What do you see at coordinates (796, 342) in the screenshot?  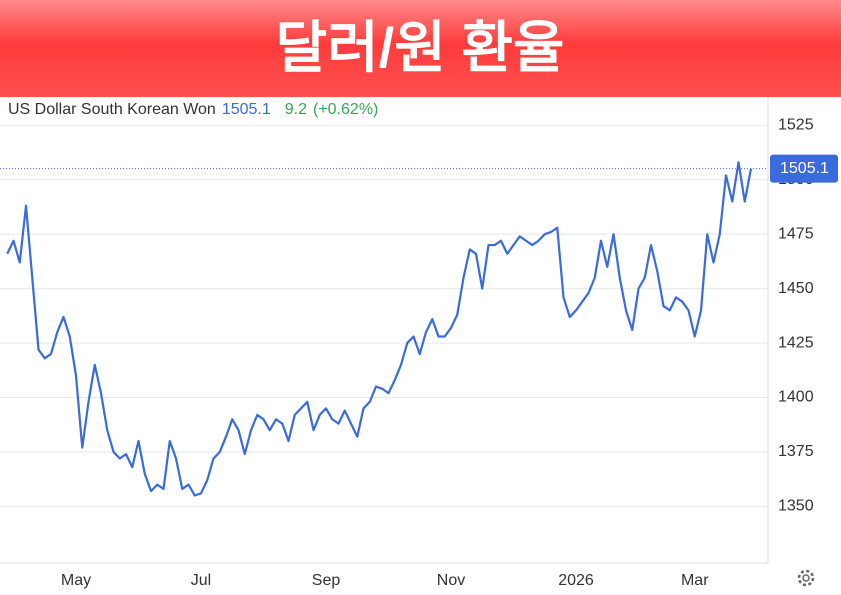 I see `y-tick-label: 1425` at bounding box center [796, 342].